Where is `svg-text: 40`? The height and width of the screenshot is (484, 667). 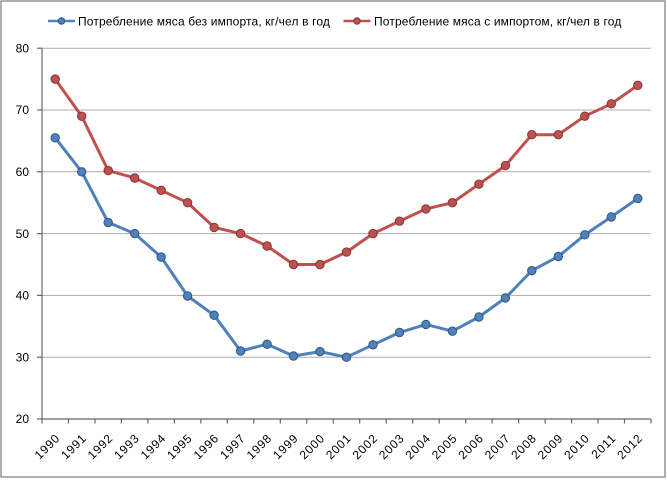
svg-text: 40 is located at coordinates (23, 296).